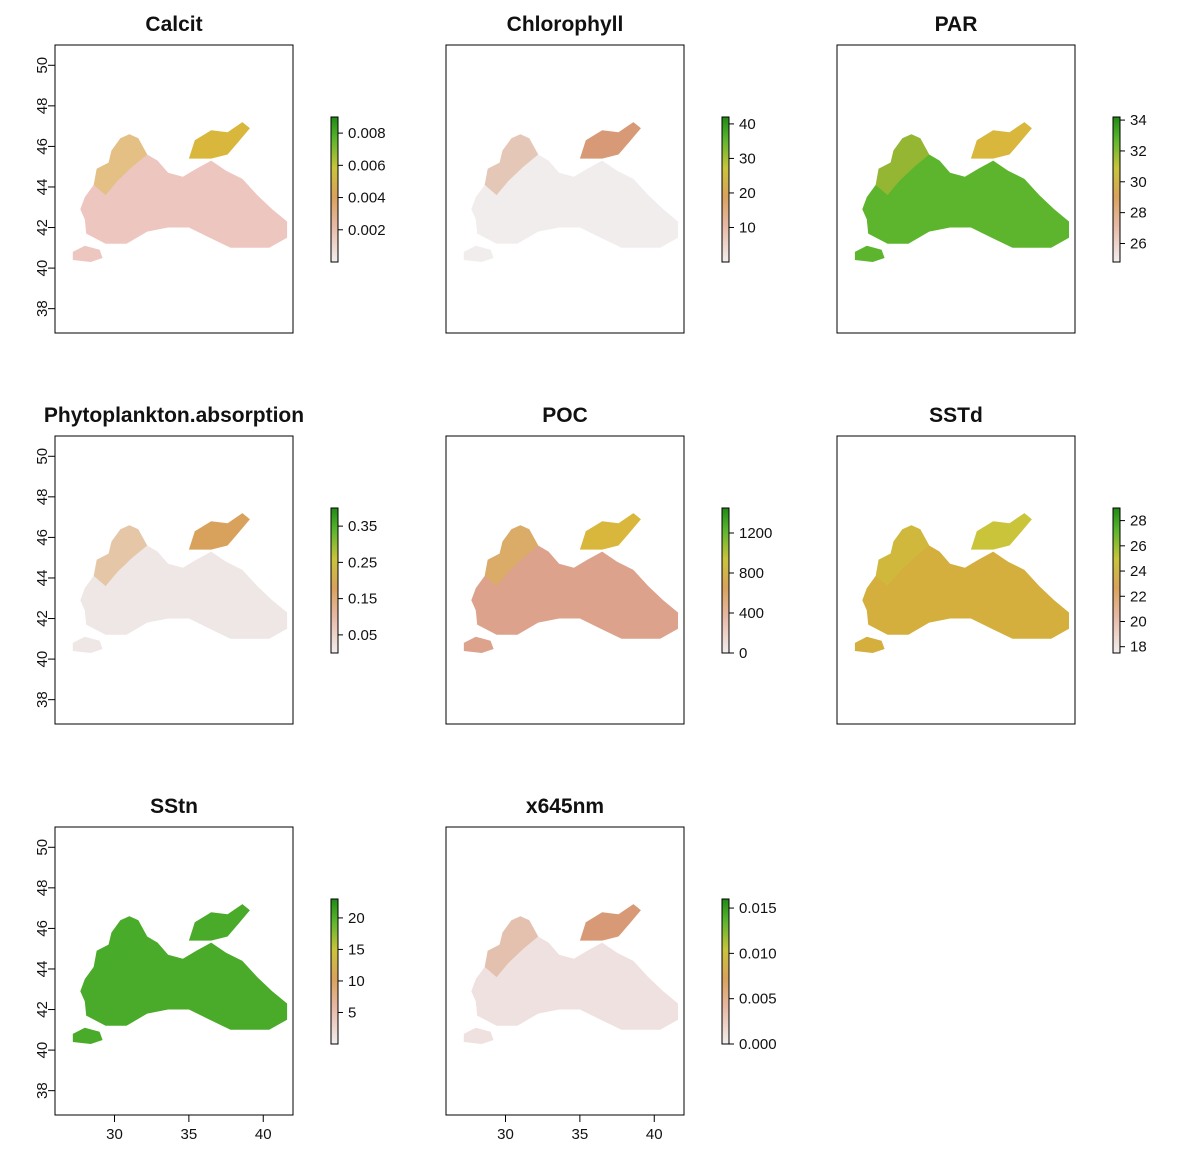 Image resolution: width=1183 pixels, height=1167 pixels. I want to click on panel-title: x645nm, so click(565, 806).